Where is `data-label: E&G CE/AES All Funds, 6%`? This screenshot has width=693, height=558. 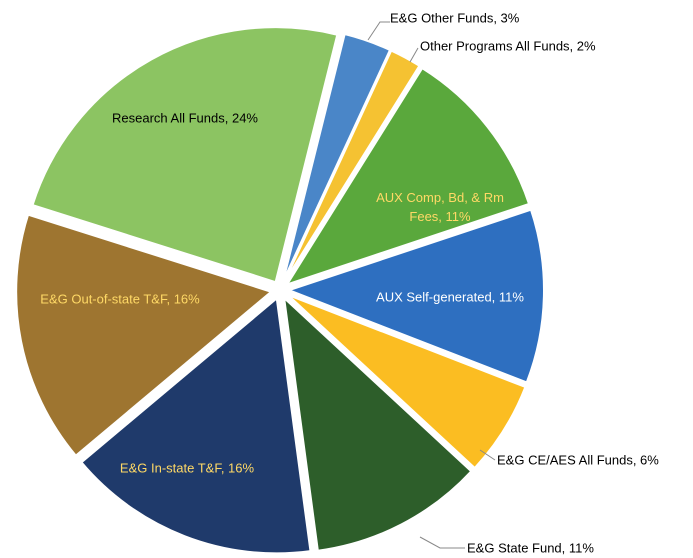
data-label: E&G CE/AES All Funds, 6% is located at coordinates (578, 460).